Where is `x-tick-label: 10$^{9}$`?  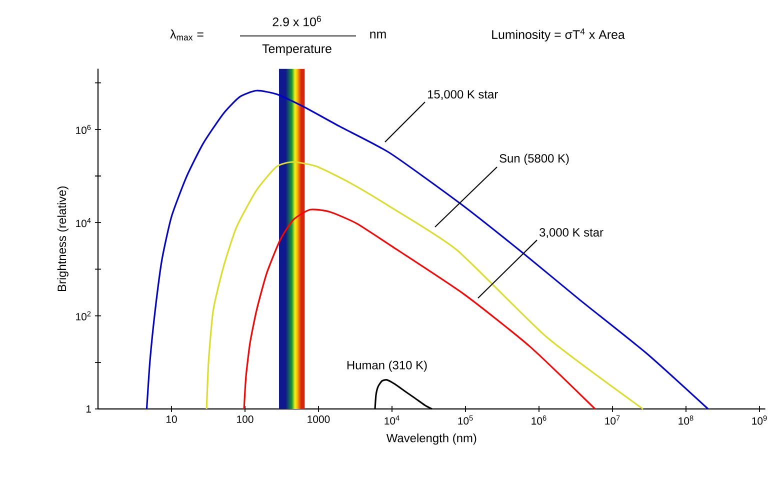 x-tick-label: 10$^{9}$ is located at coordinates (759, 420).